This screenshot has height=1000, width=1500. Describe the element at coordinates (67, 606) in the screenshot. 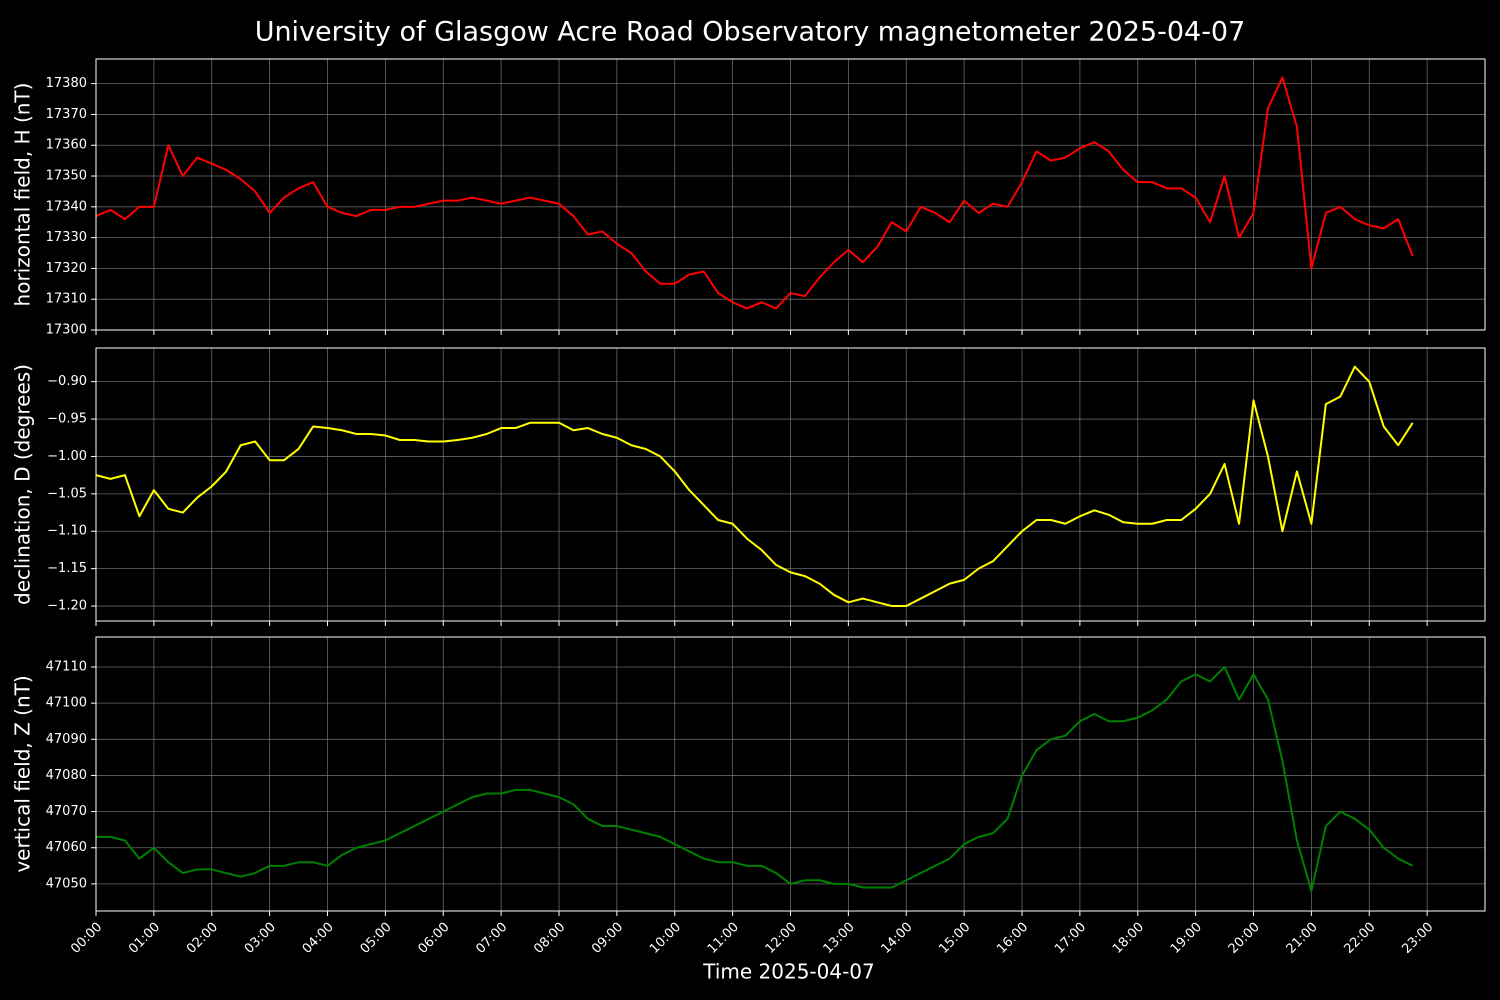

I see `y-tick-label: −1.20` at that location.